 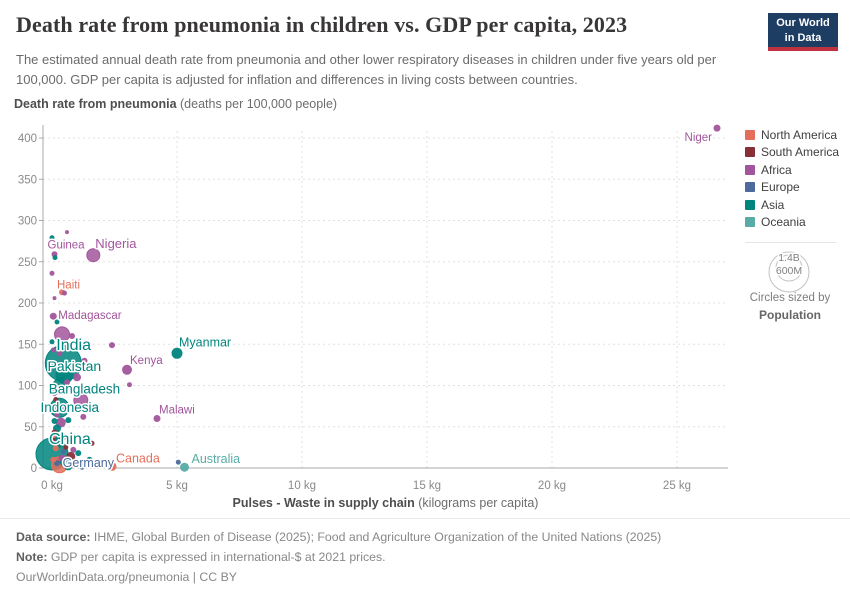 I want to click on legend-item-africa: Africa, so click(x=795, y=170).